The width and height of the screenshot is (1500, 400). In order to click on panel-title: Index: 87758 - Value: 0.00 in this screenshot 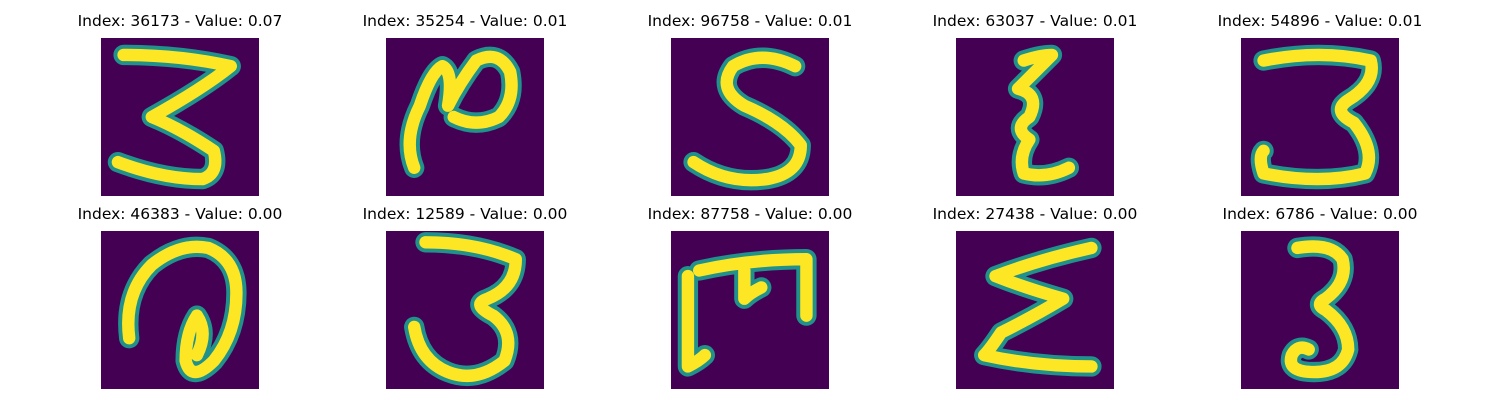, I will do `click(750, 214)`.